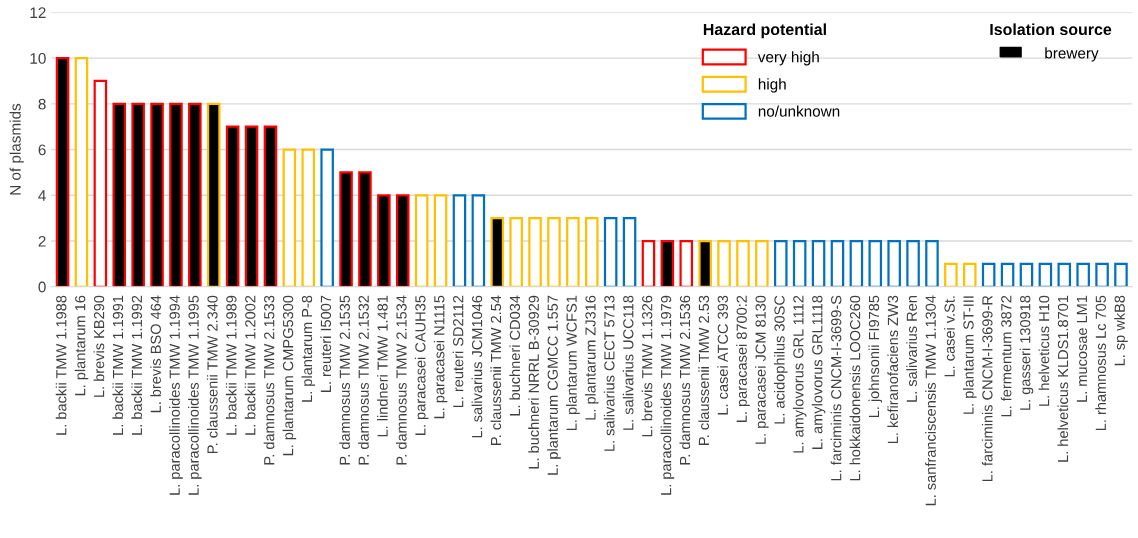 This screenshot has width=1138, height=538. What do you see at coordinates (591, 357) in the screenshot?
I see `x-tick-label: L. plantarum ZJ316` at bounding box center [591, 357].